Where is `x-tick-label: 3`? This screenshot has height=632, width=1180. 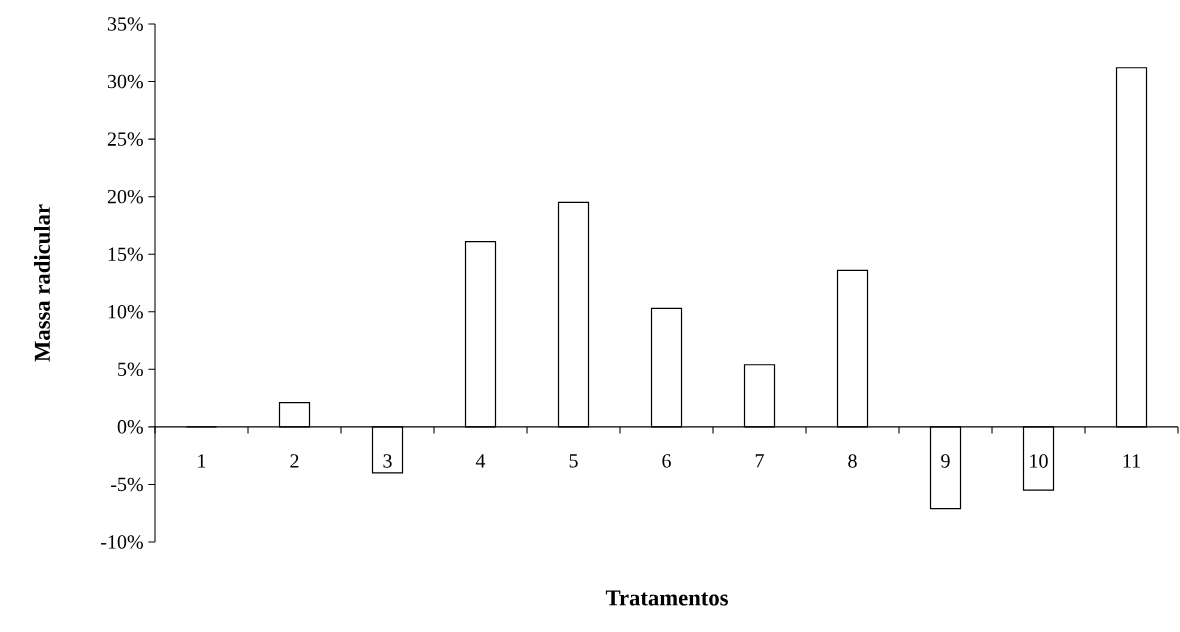
x-tick-label: 3 is located at coordinates (387, 461).